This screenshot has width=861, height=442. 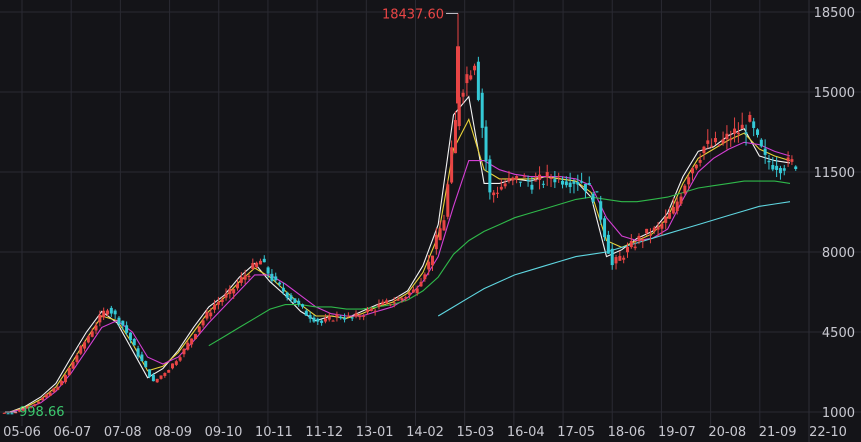 I want to click on x-tick-label: 16-04, so click(x=526, y=432).